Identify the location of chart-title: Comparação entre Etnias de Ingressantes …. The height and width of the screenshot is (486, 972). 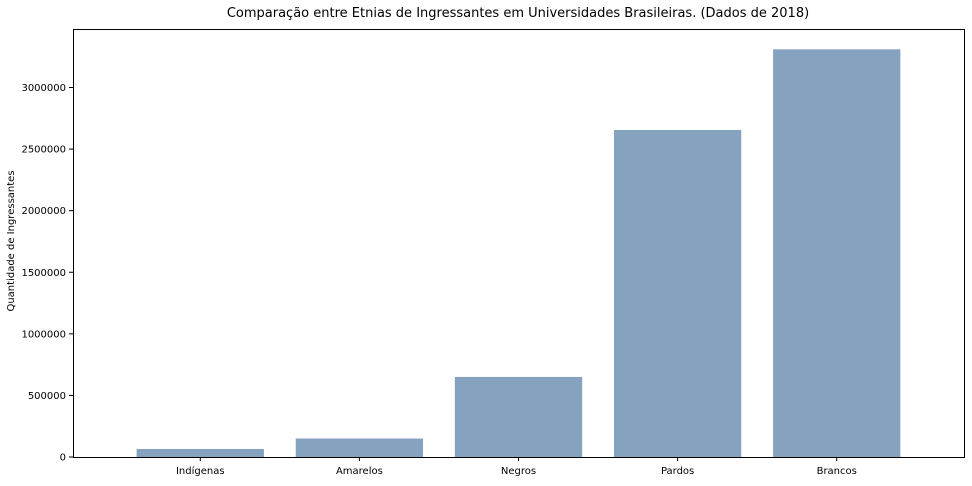
(518, 13).